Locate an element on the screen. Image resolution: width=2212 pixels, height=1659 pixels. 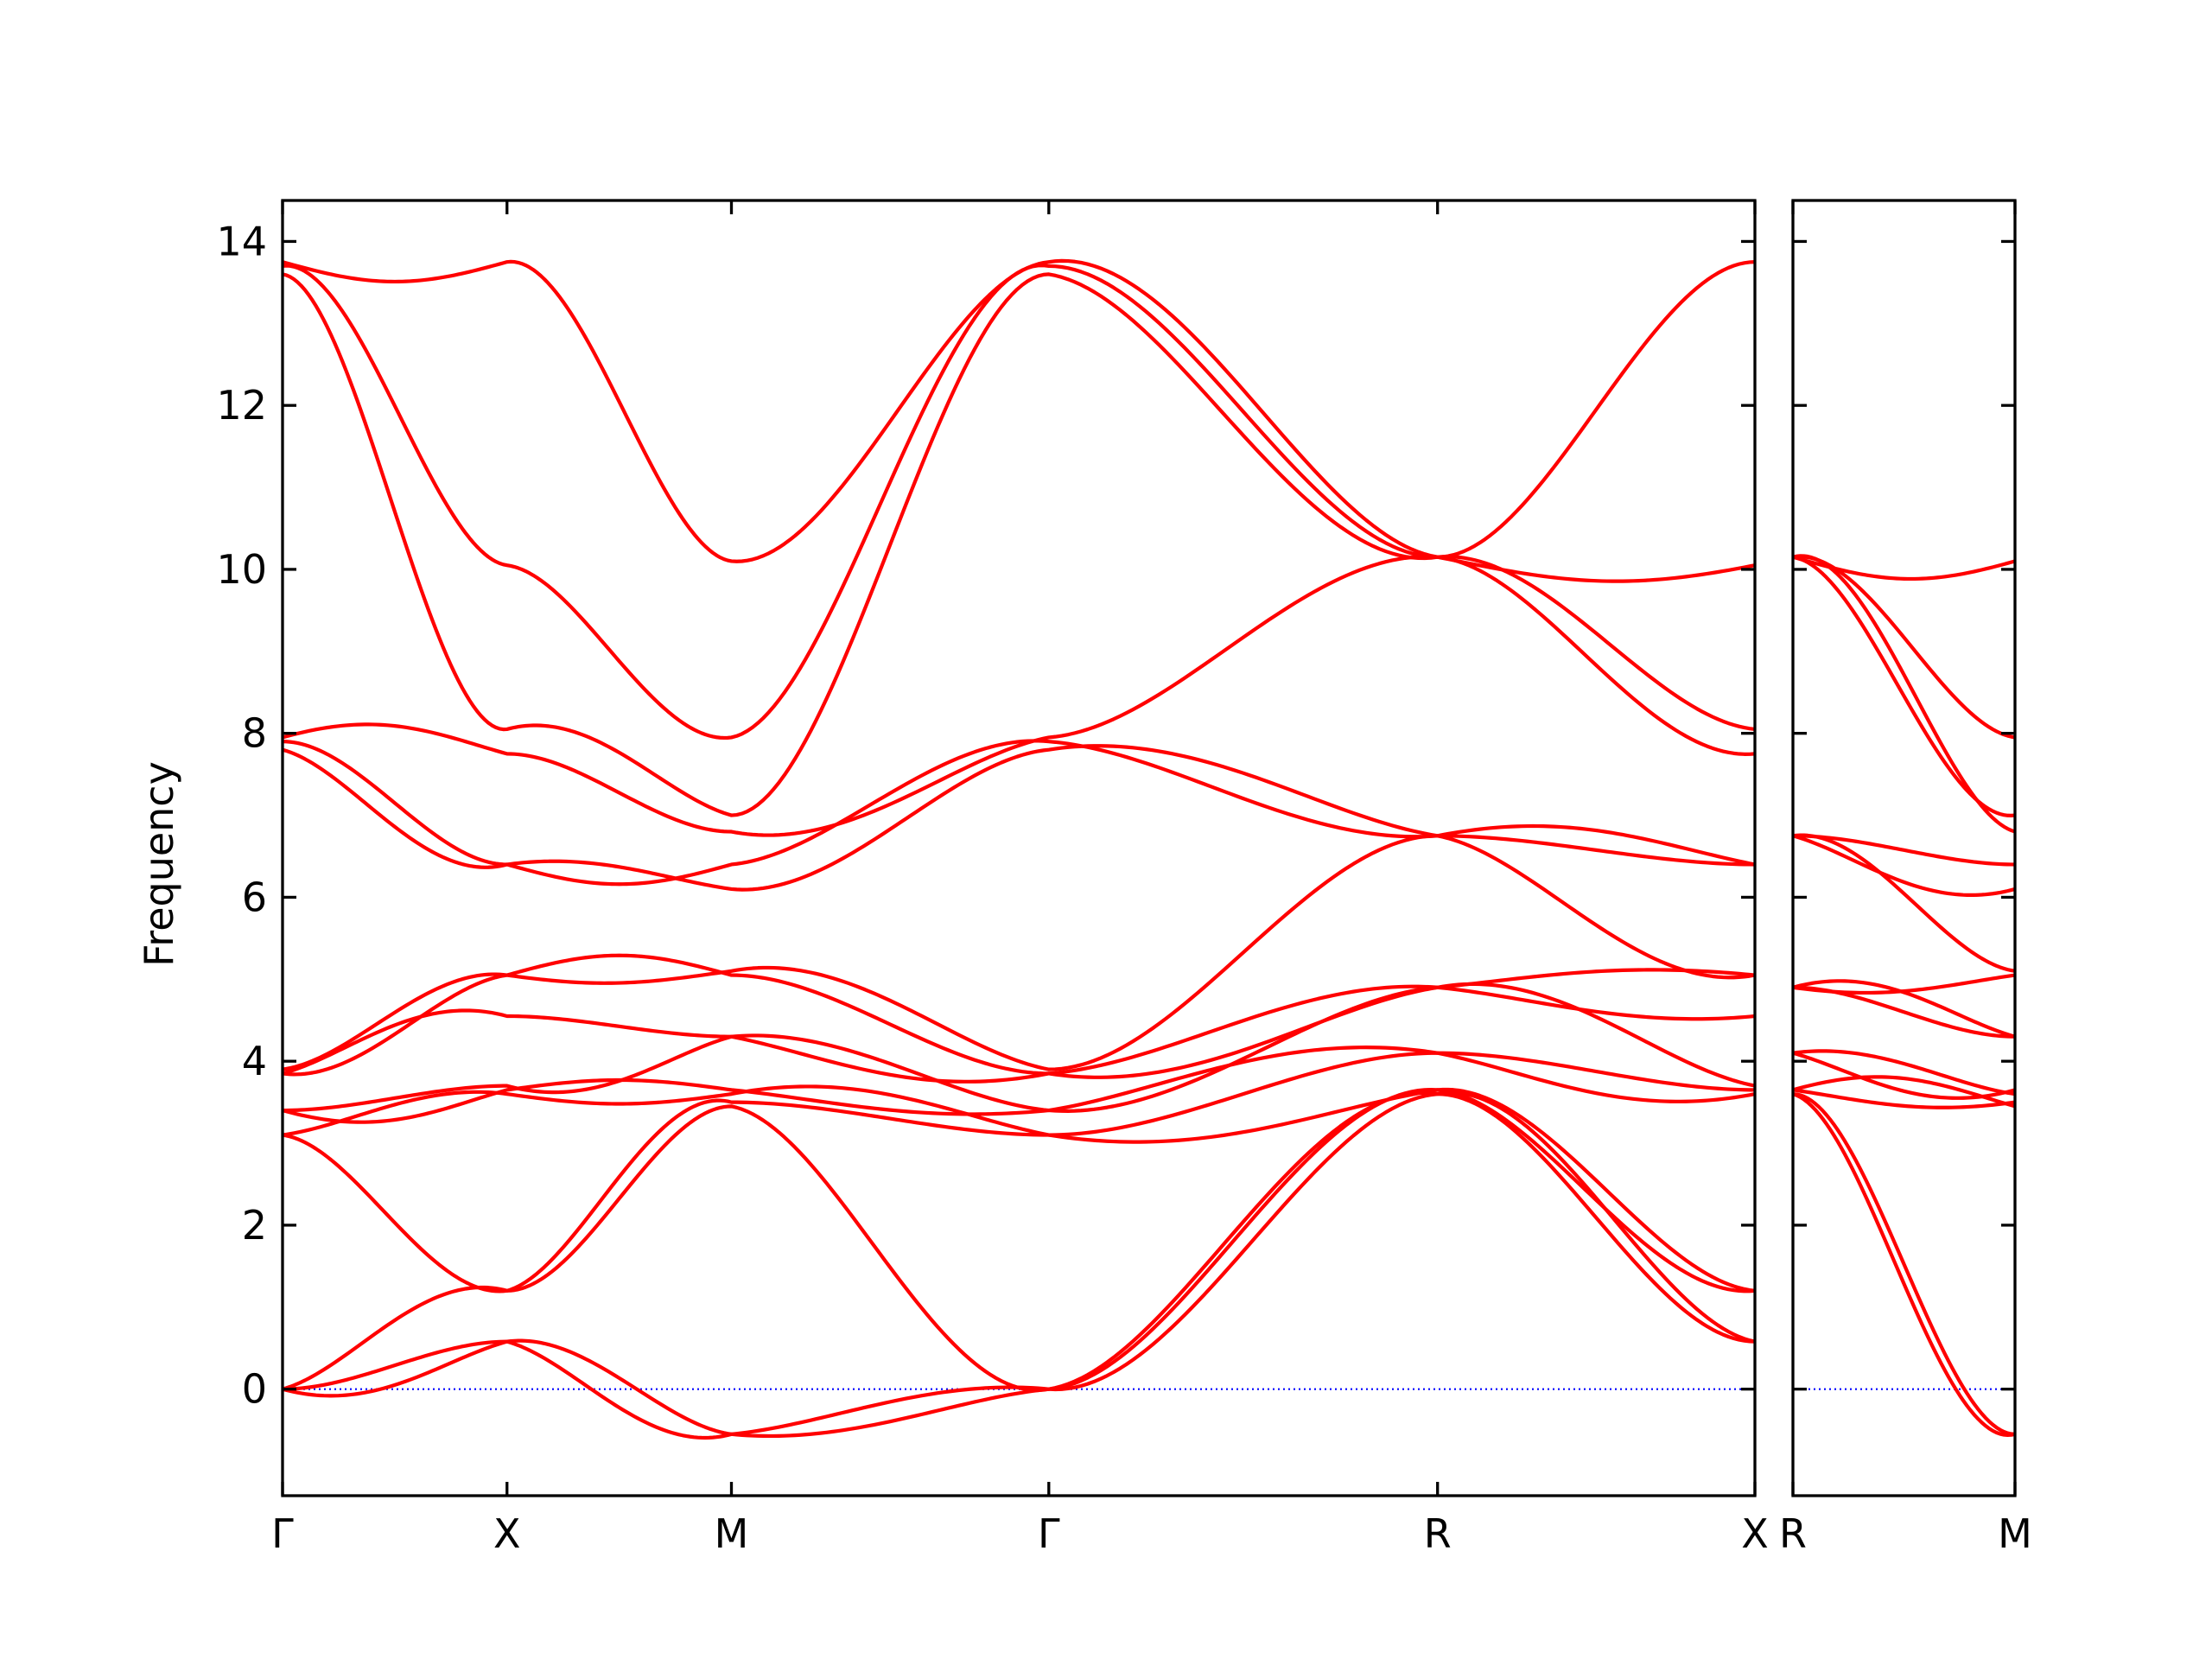
y-tick-label: 6 is located at coordinates (254, 897).